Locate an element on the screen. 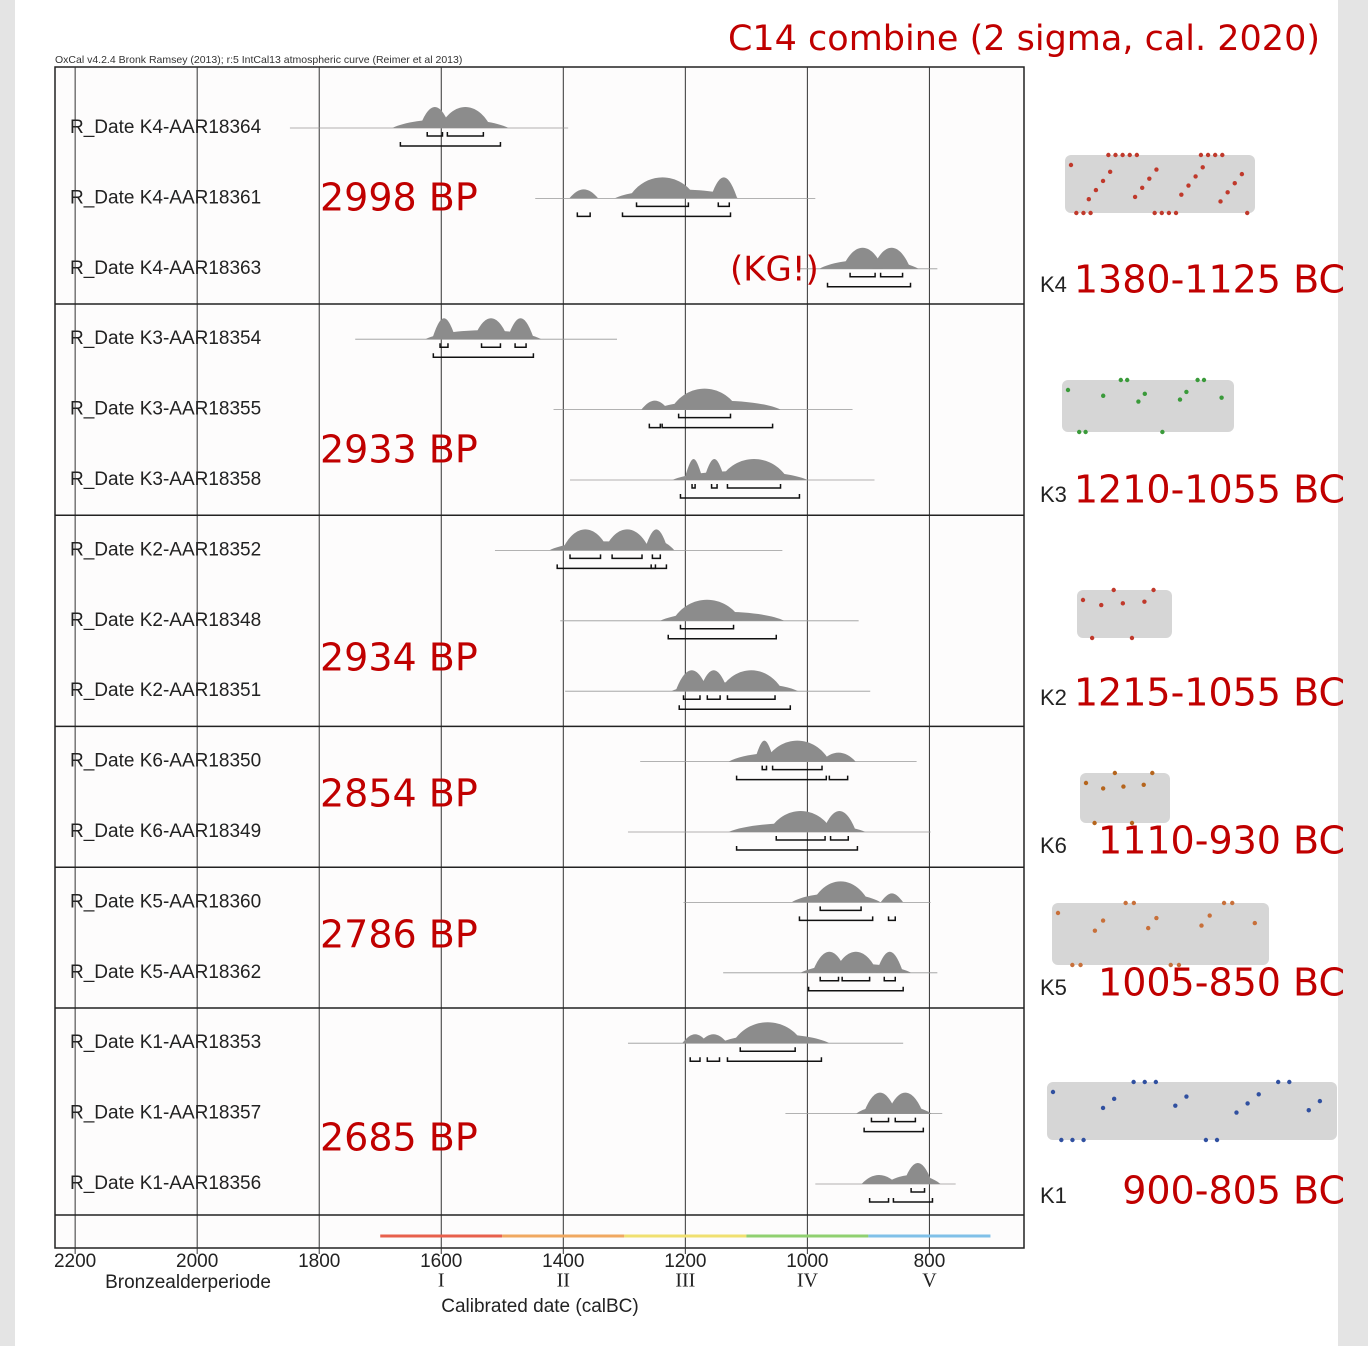  row-label: R_Date K3-AAR18354 is located at coordinates (166, 338).